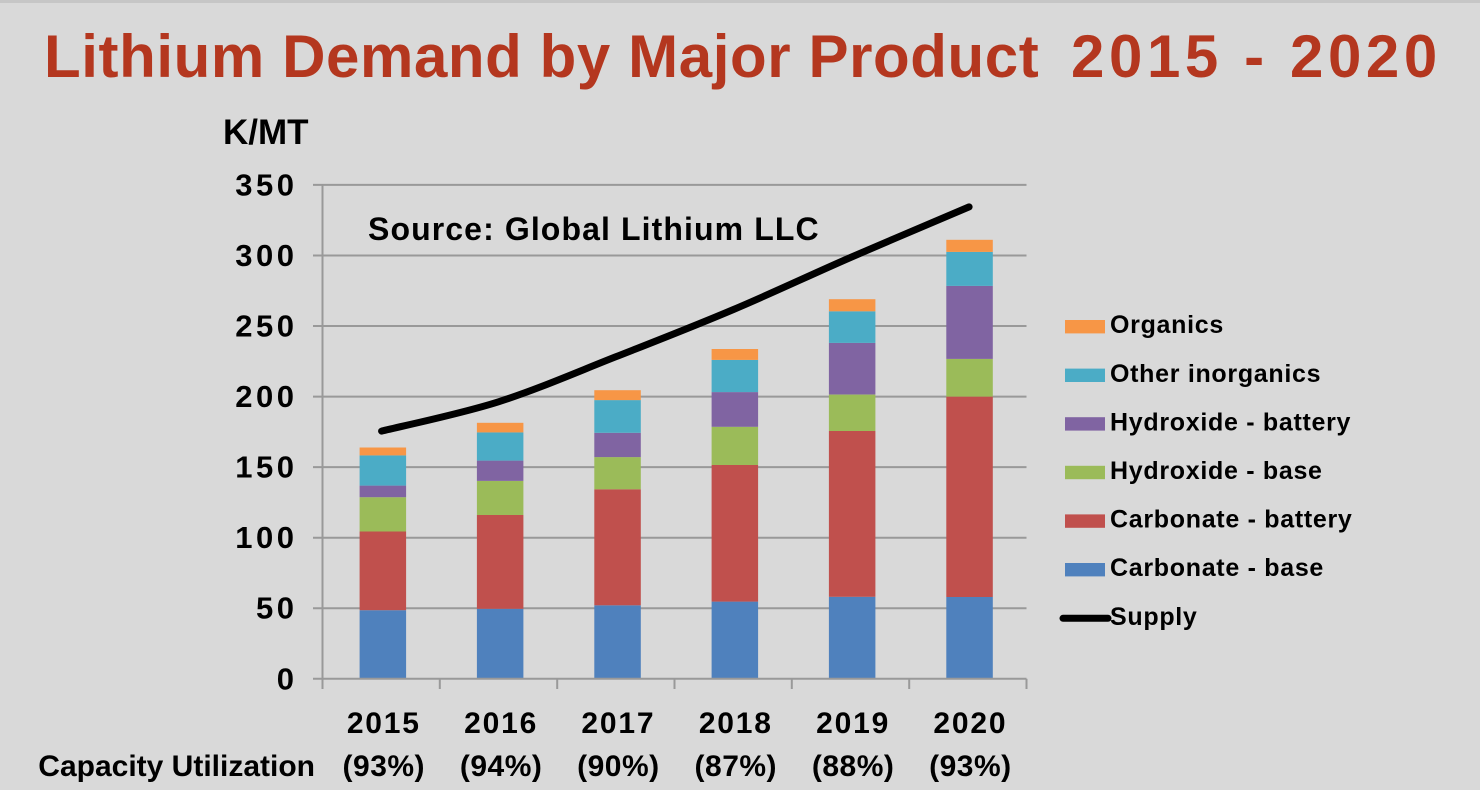 The height and width of the screenshot is (790, 1480). What do you see at coordinates (266, 467) in the screenshot?
I see `svg-text: 150` at bounding box center [266, 467].